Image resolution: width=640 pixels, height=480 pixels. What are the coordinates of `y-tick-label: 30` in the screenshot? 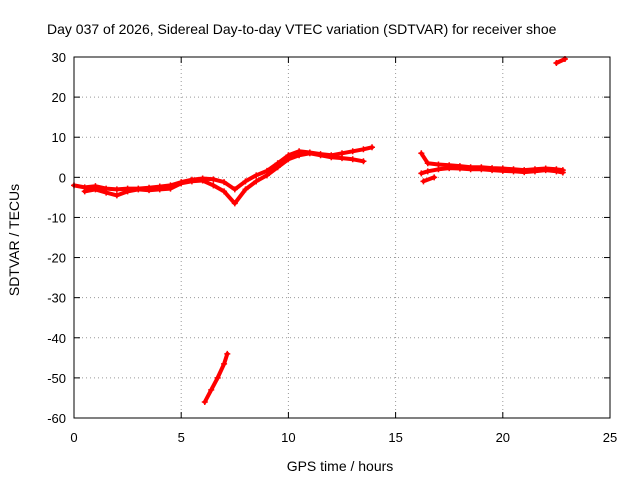 It's located at (59, 57).